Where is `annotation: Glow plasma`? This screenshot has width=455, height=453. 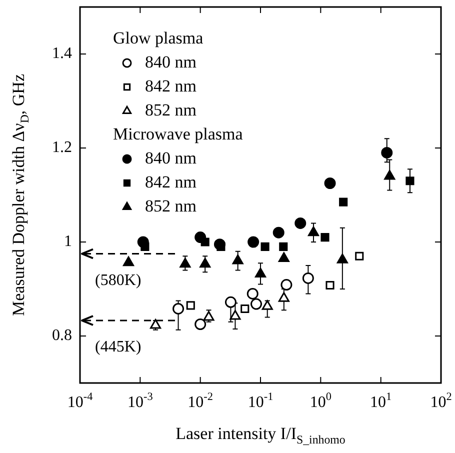
annotation: Glow plasma is located at coordinates (158, 38).